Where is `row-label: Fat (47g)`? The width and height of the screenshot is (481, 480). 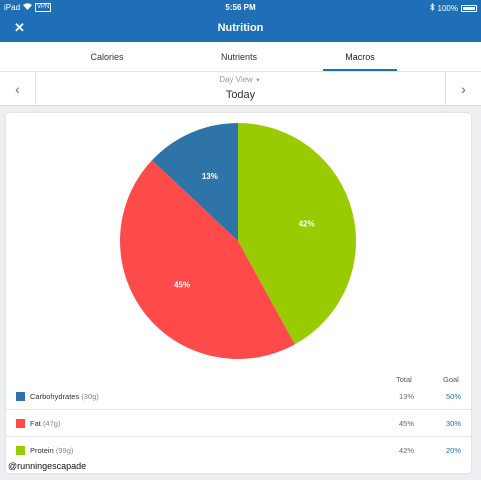
row-label: Fat (47g) is located at coordinates (45, 423).